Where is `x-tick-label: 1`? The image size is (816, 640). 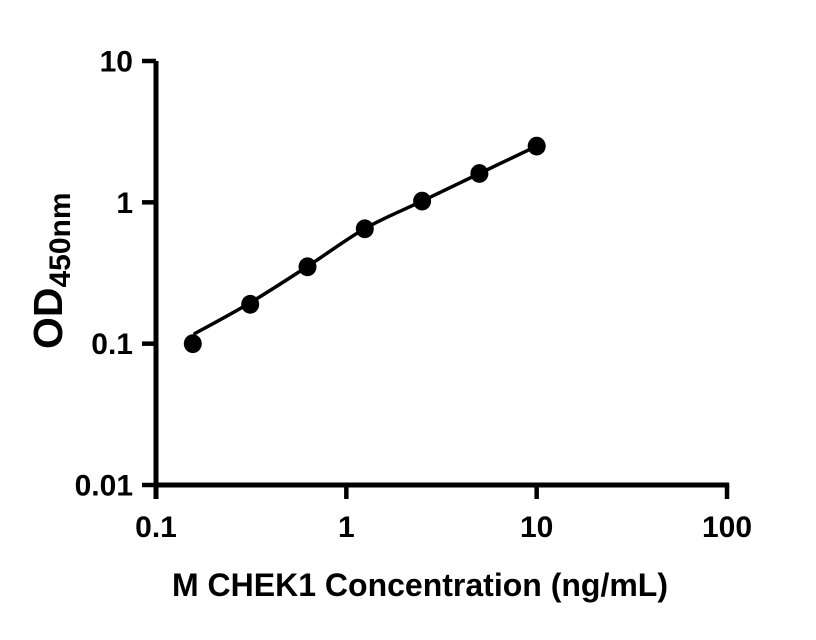 x-tick-label: 1 is located at coordinates (346, 527).